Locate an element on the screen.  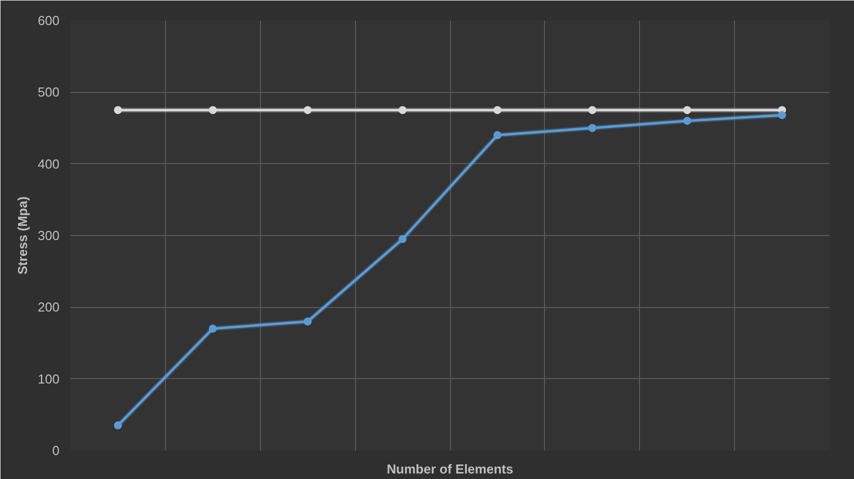
y-tick-label: 0 is located at coordinates (56, 450).